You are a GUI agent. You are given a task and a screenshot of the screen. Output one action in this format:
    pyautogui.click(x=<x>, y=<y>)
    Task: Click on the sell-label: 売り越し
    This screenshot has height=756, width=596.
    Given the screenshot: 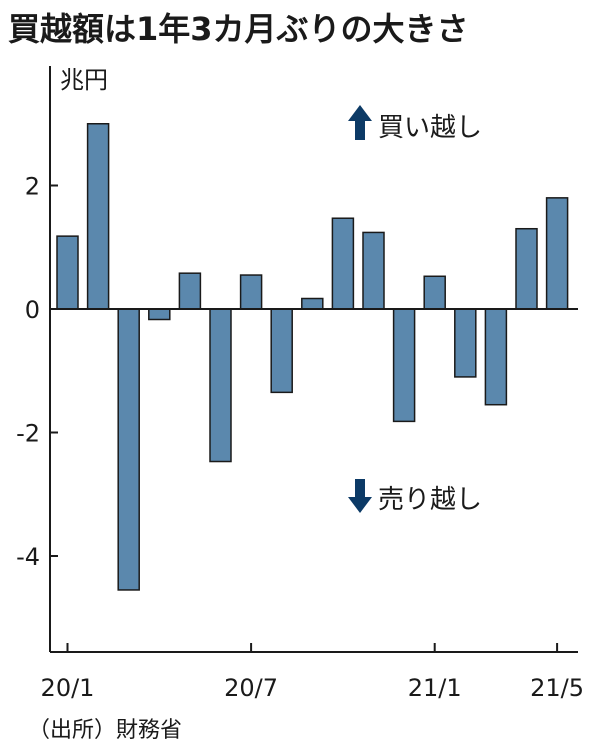 What is the action you would take?
    pyautogui.click(x=430, y=500)
    